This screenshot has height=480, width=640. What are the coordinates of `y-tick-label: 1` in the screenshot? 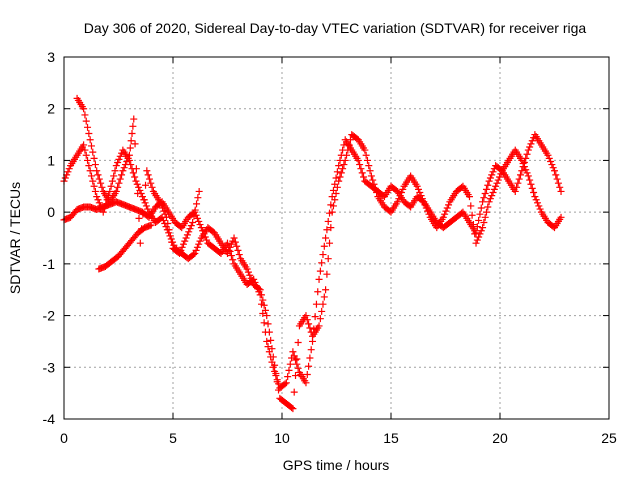 It's located at (51, 160).